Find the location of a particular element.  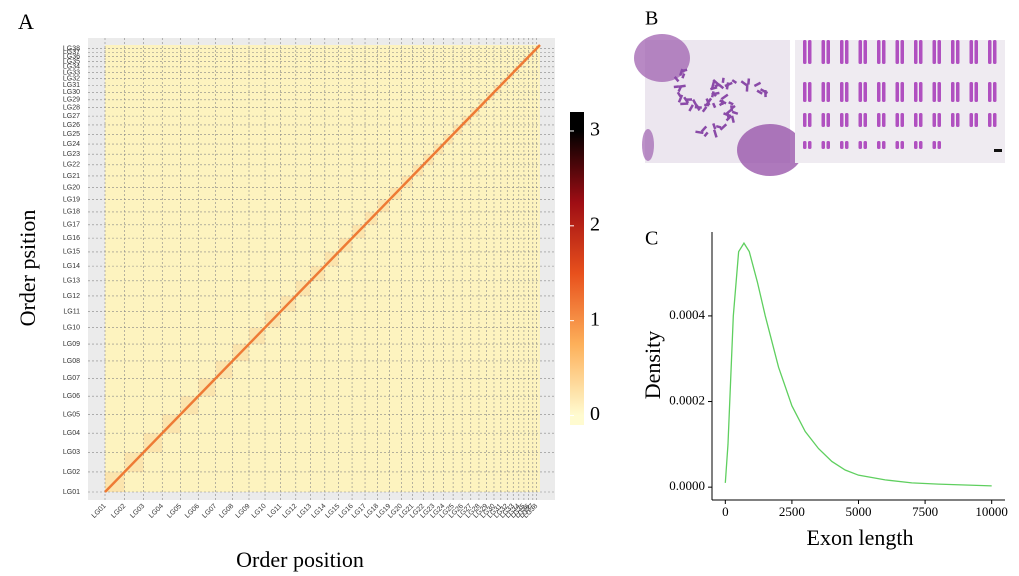

x-tick-label: LG11 is located at coordinates (275, 511).